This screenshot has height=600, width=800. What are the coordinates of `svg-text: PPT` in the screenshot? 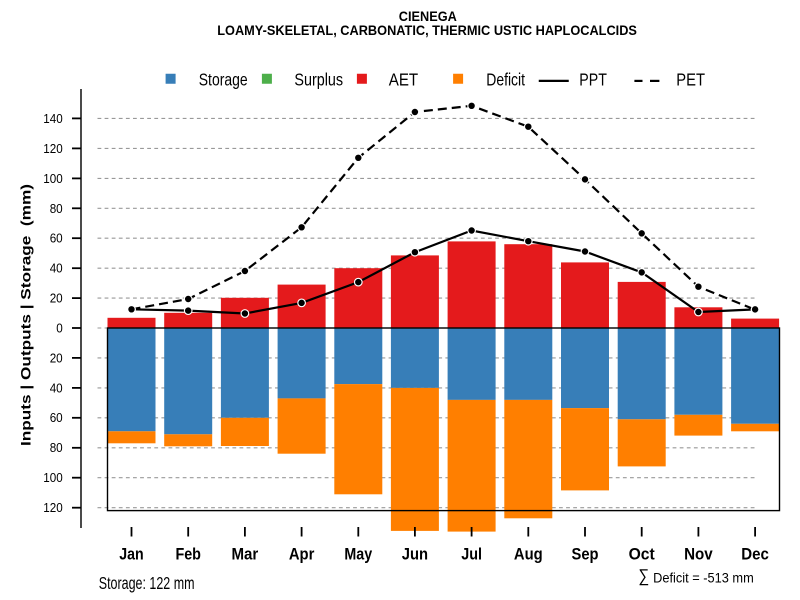 It's located at (593, 80).